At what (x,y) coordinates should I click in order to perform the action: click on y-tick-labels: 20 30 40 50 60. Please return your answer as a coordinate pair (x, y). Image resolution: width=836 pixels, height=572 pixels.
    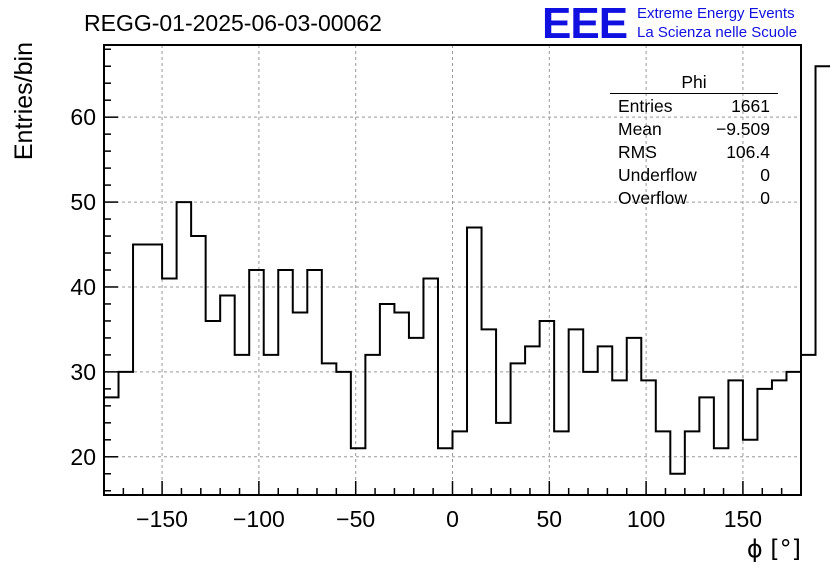
    Looking at the image, I should click on (83, 287).